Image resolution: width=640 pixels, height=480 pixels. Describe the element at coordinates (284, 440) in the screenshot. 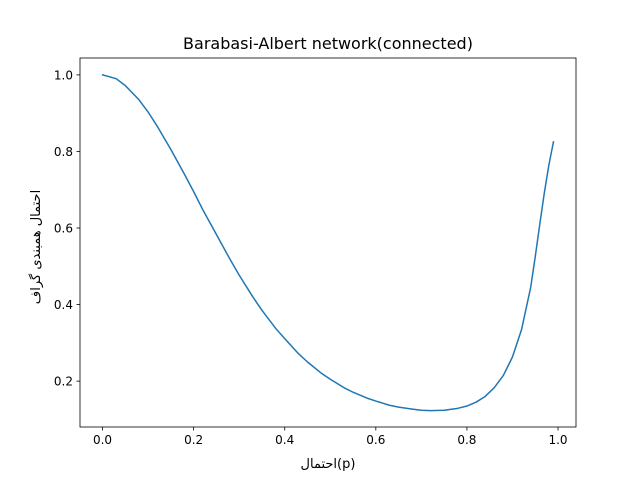

I see `x-tick-label: 0.4` at that location.